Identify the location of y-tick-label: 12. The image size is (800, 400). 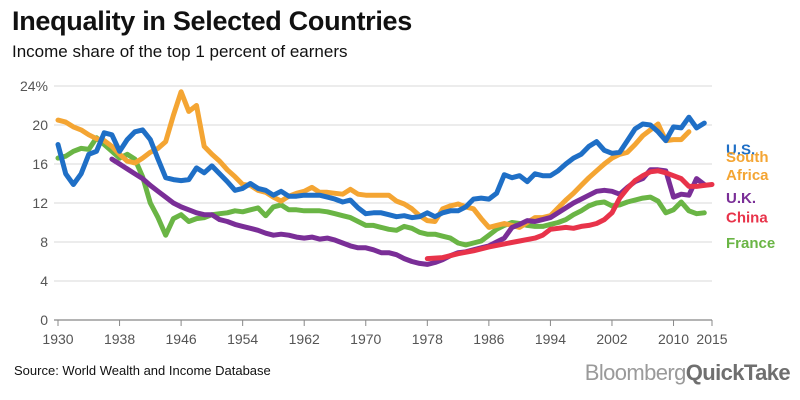
(40, 203).